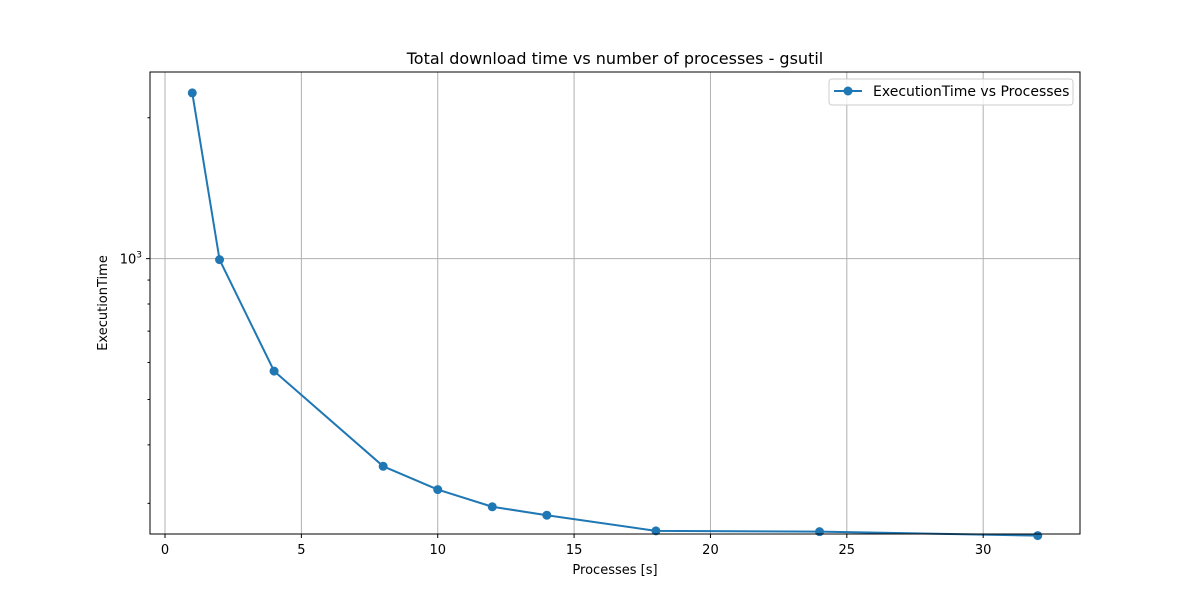 Image resolution: width=1200 pixels, height=600 pixels. I want to click on legend-label: ExecutionTime vs Processes, so click(971, 92).